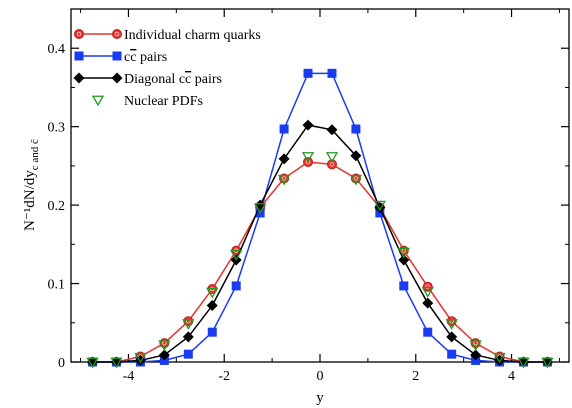 Image resolution: width=572 pixels, height=408 pixels. What do you see at coordinates (57, 128) in the screenshot?
I see `y-tick-label: 0.3` at bounding box center [57, 128].